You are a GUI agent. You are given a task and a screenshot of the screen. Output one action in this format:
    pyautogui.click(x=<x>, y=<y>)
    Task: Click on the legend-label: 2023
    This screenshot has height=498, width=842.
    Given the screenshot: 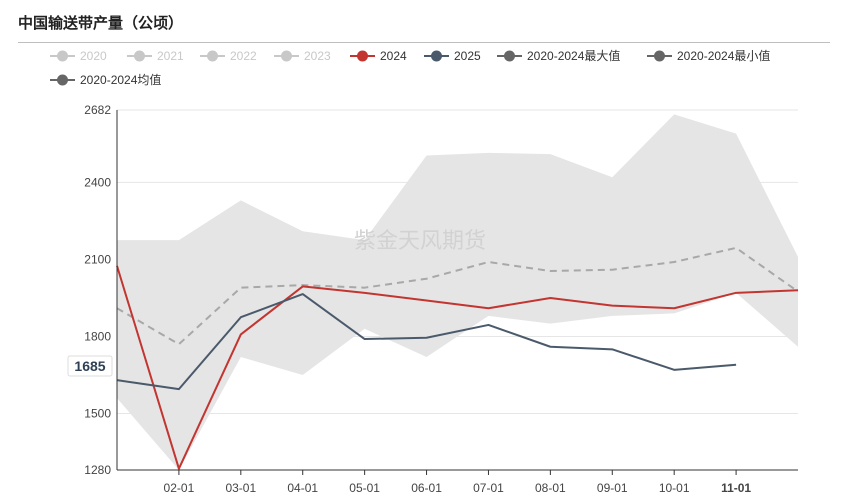 What is the action you would take?
    pyautogui.click(x=317, y=56)
    